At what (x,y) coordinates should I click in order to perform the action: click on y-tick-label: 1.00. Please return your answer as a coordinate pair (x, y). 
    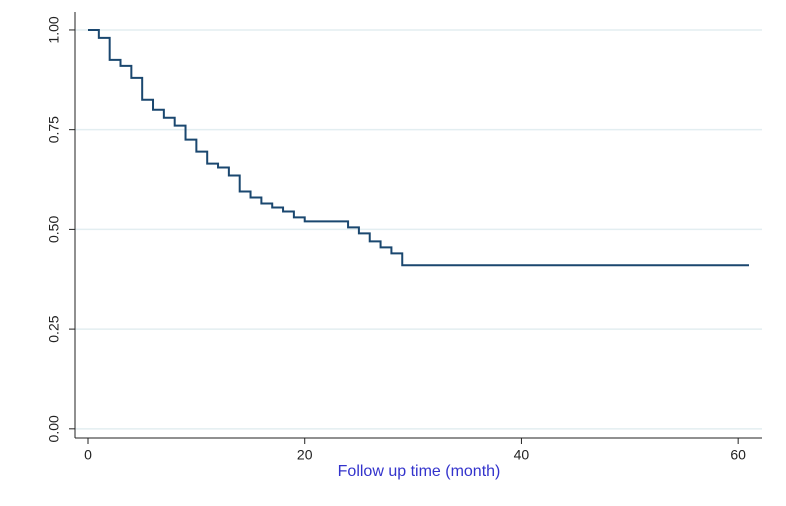
    Looking at the image, I should click on (54, 29).